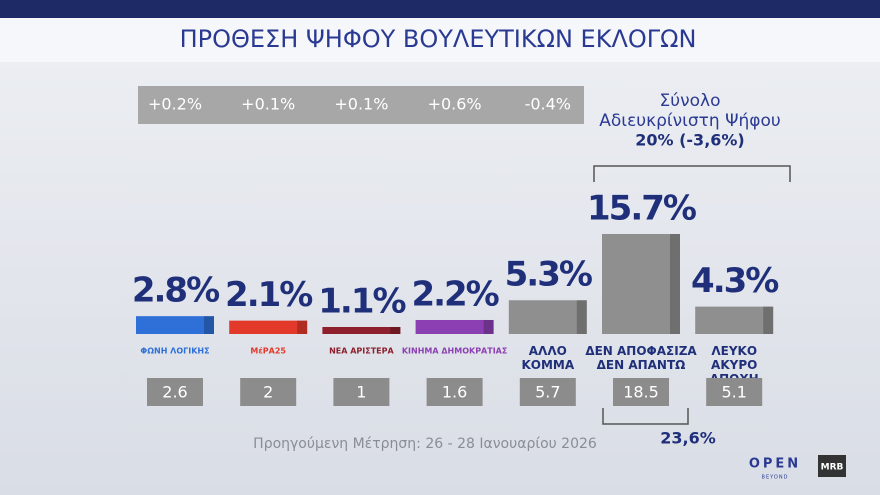 Image resolution: width=880 pixels, height=495 pixels. Describe the element at coordinates (690, 140) in the screenshot. I see `undecided-value: 20% (-3,6%)` at that location.